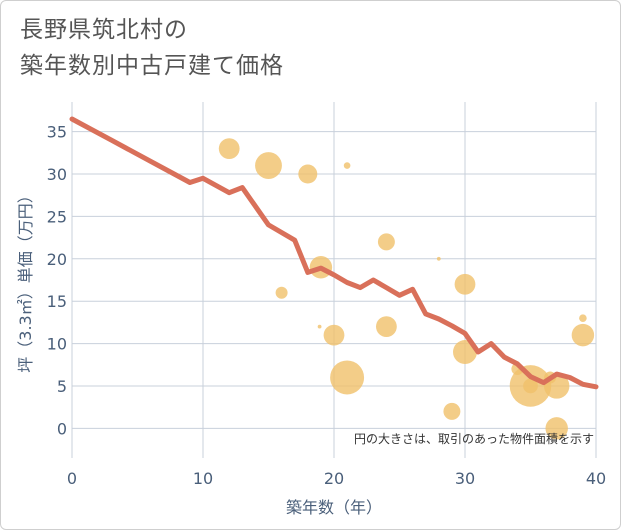 This screenshot has height=530, width=621. I want to click on chart-title-line-2: 築年数別中古戸建て価格, so click(152, 66).